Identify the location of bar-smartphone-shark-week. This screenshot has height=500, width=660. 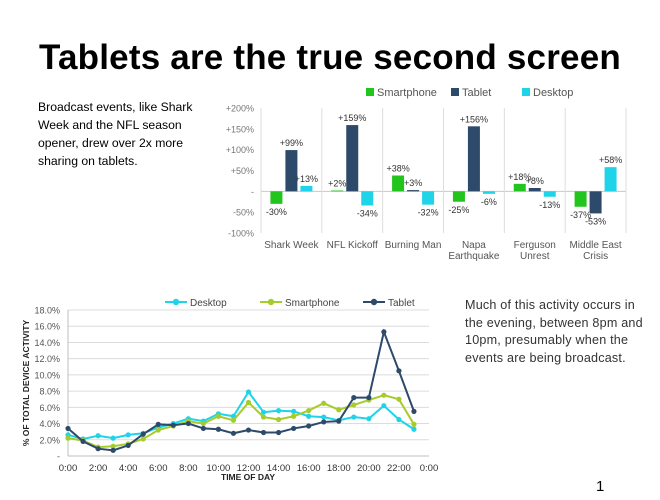
(276, 197).